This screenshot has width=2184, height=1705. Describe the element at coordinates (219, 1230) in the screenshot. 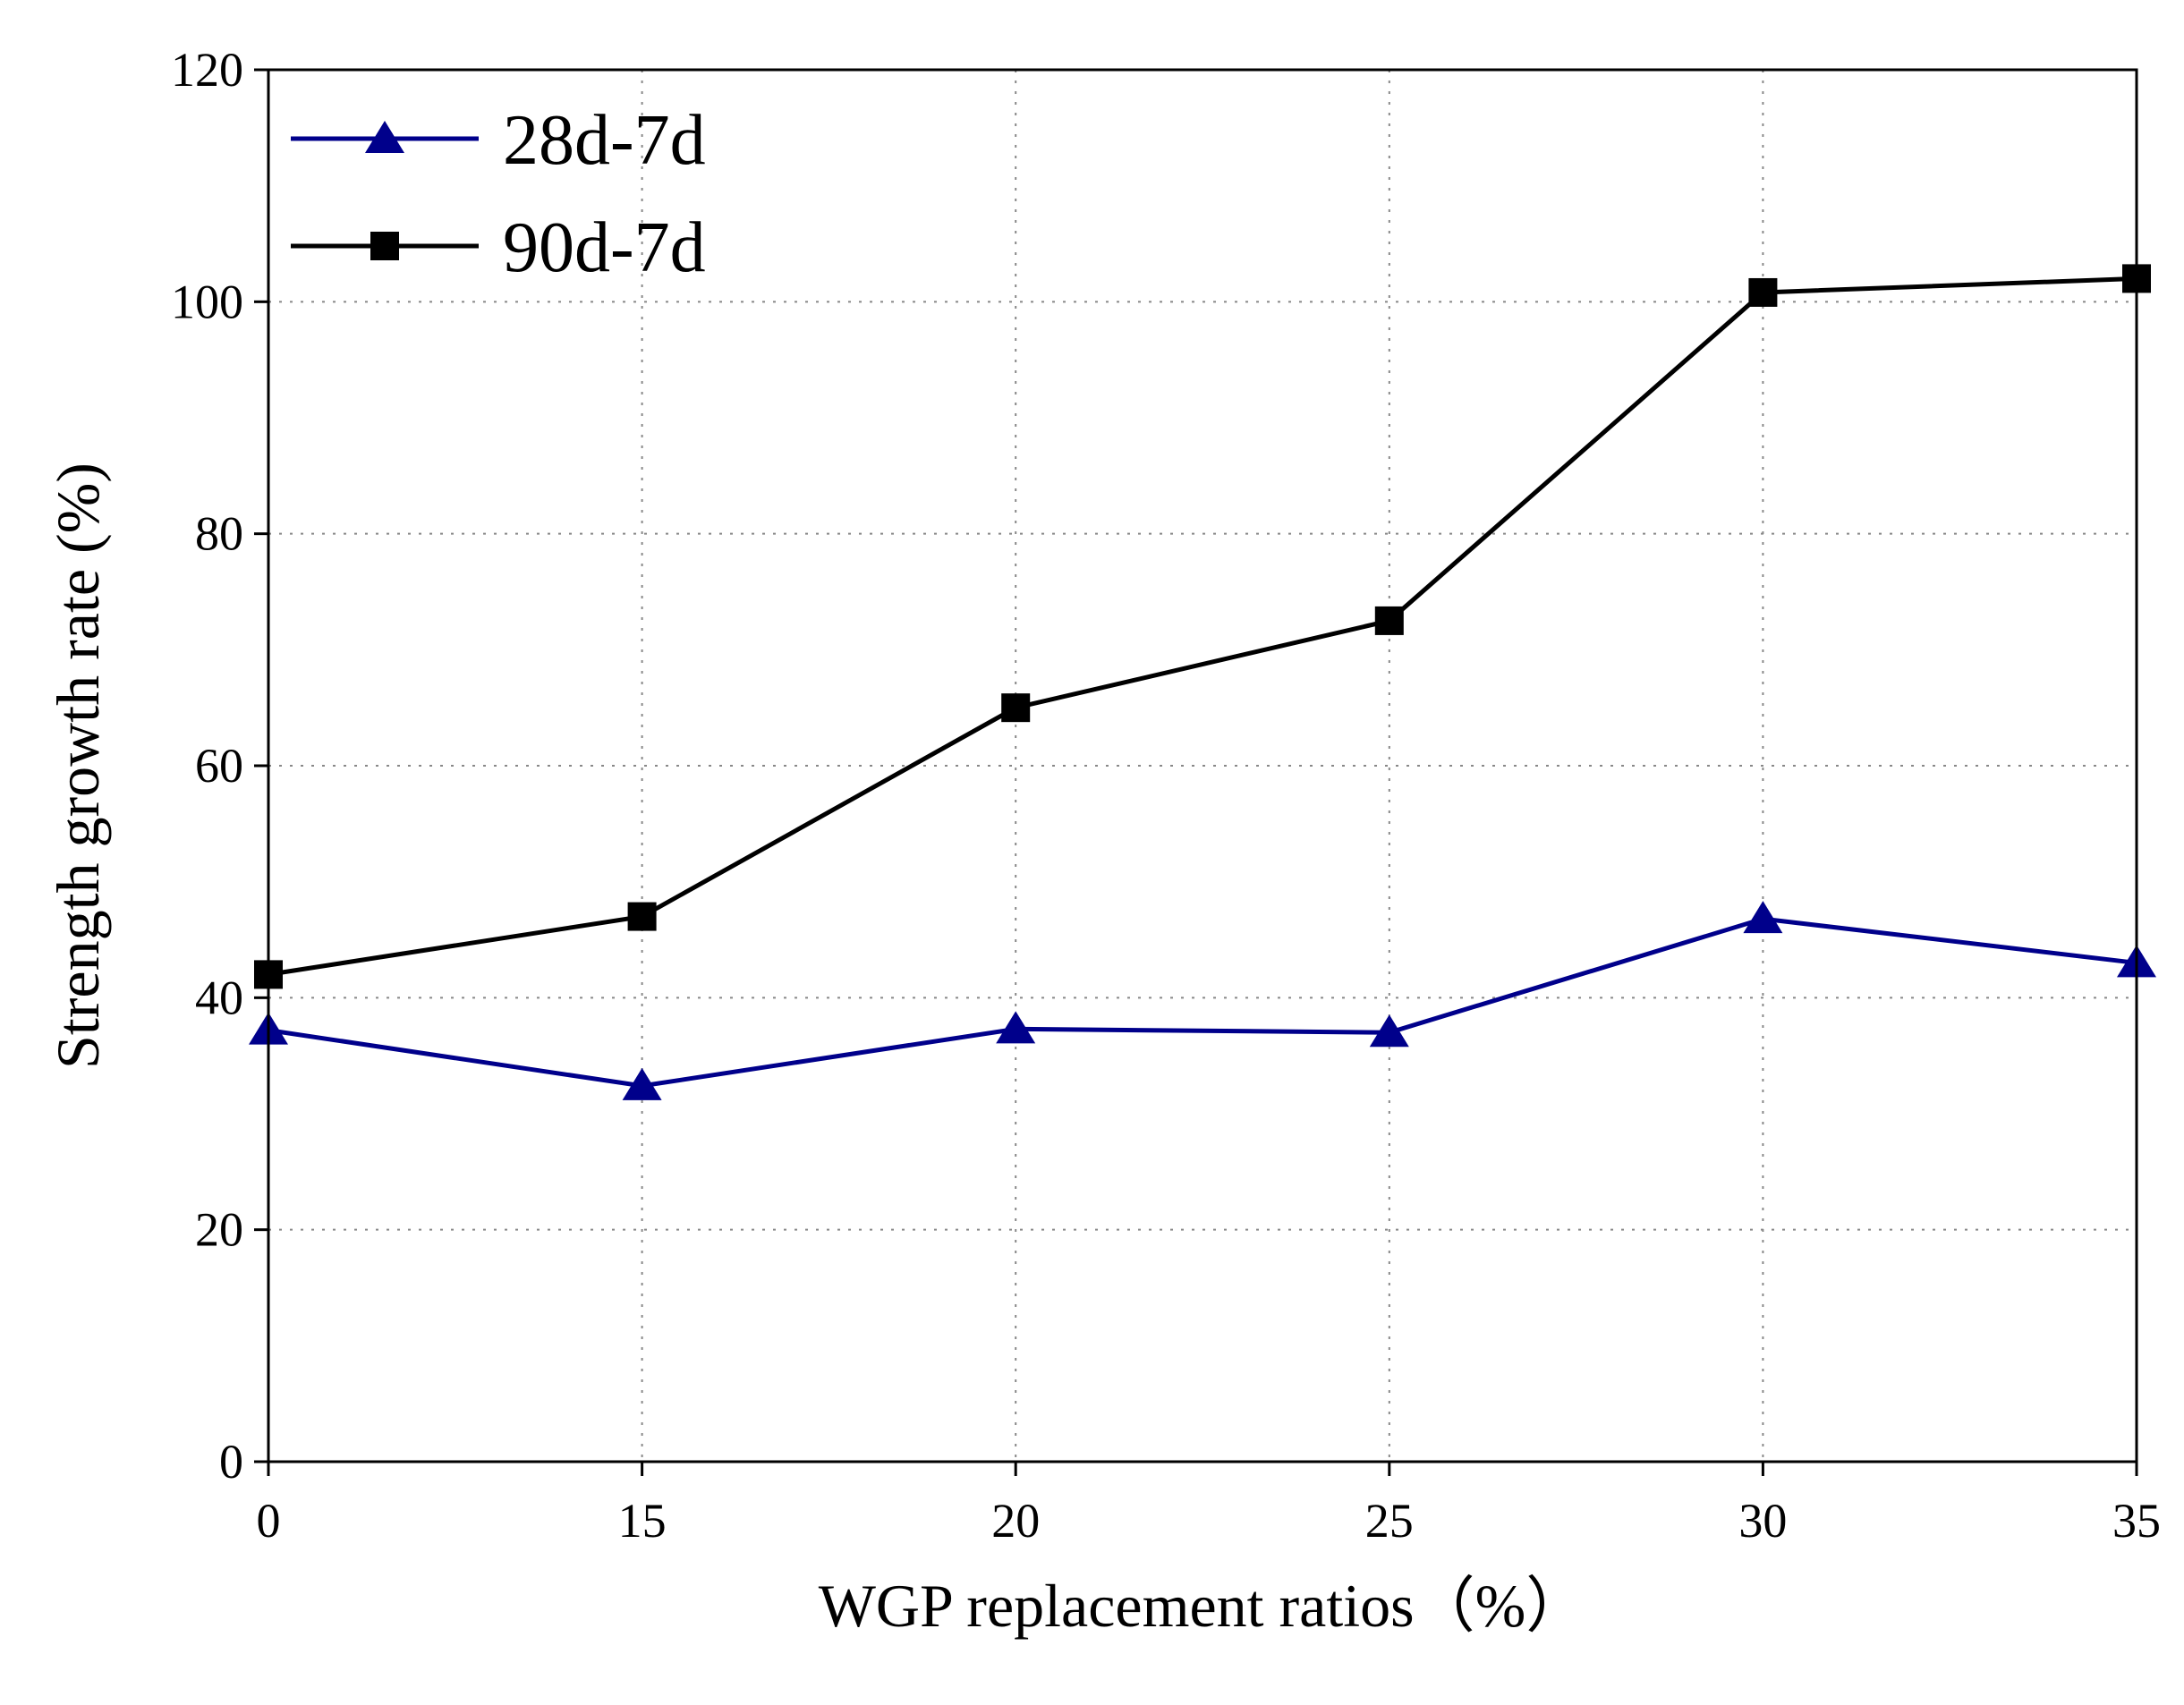

I see `y-tick-label: 20` at that location.